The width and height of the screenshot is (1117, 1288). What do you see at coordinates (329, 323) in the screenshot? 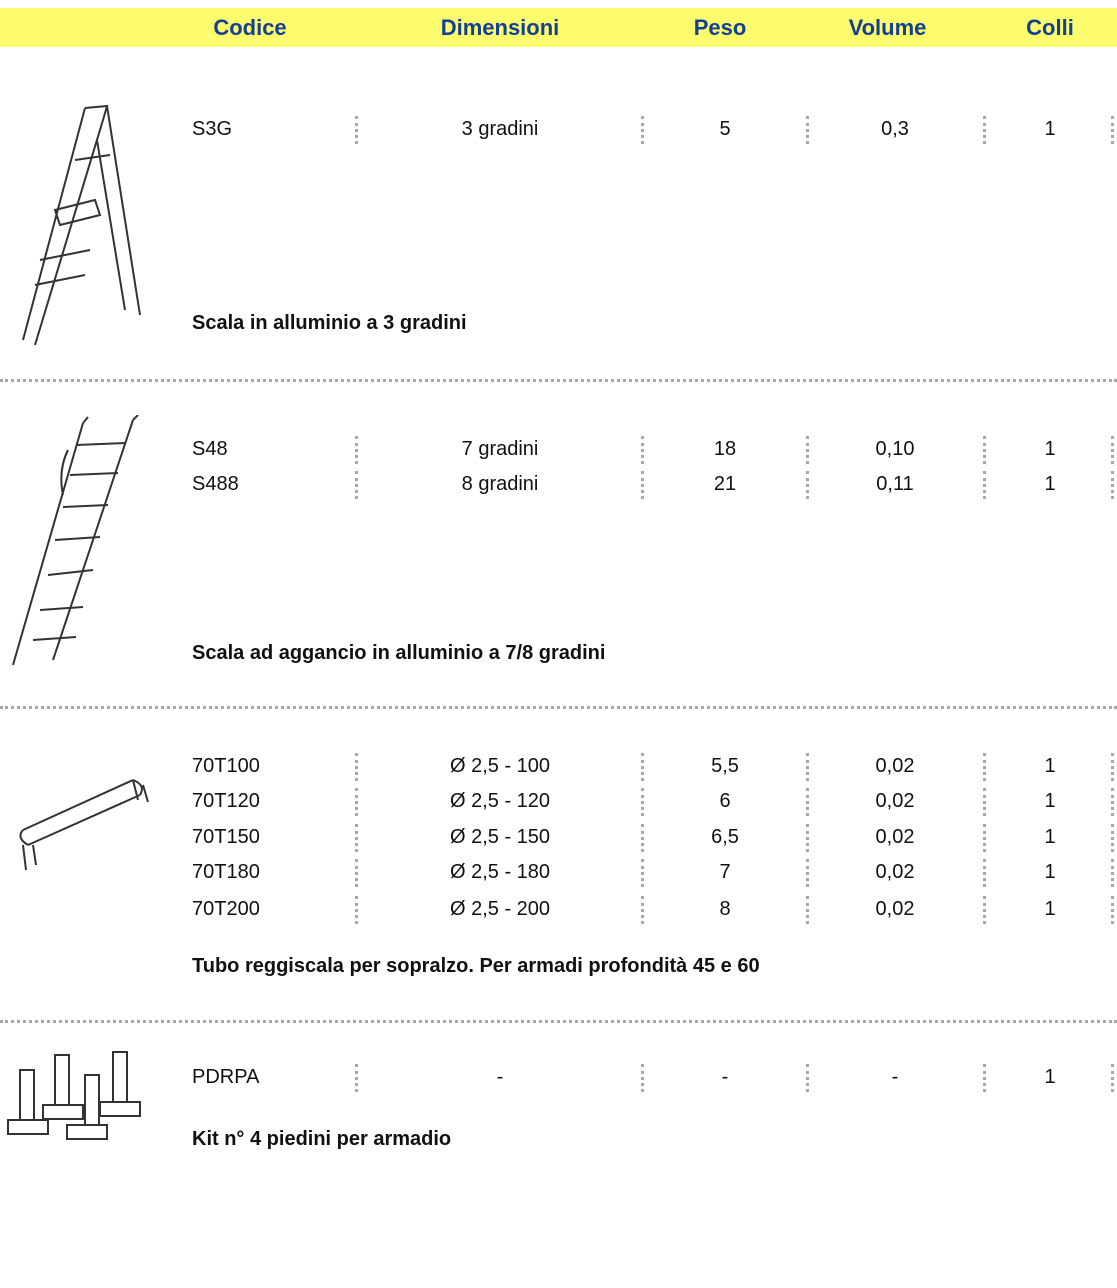
I see `section-description: Scala in alluminio a 3 gradini` at bounding box center [329, 323].